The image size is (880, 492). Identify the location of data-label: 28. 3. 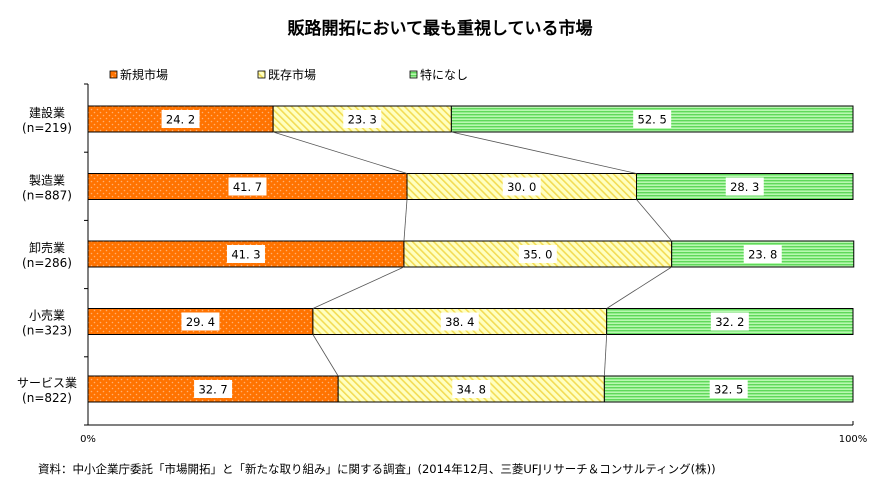
(744, 187).